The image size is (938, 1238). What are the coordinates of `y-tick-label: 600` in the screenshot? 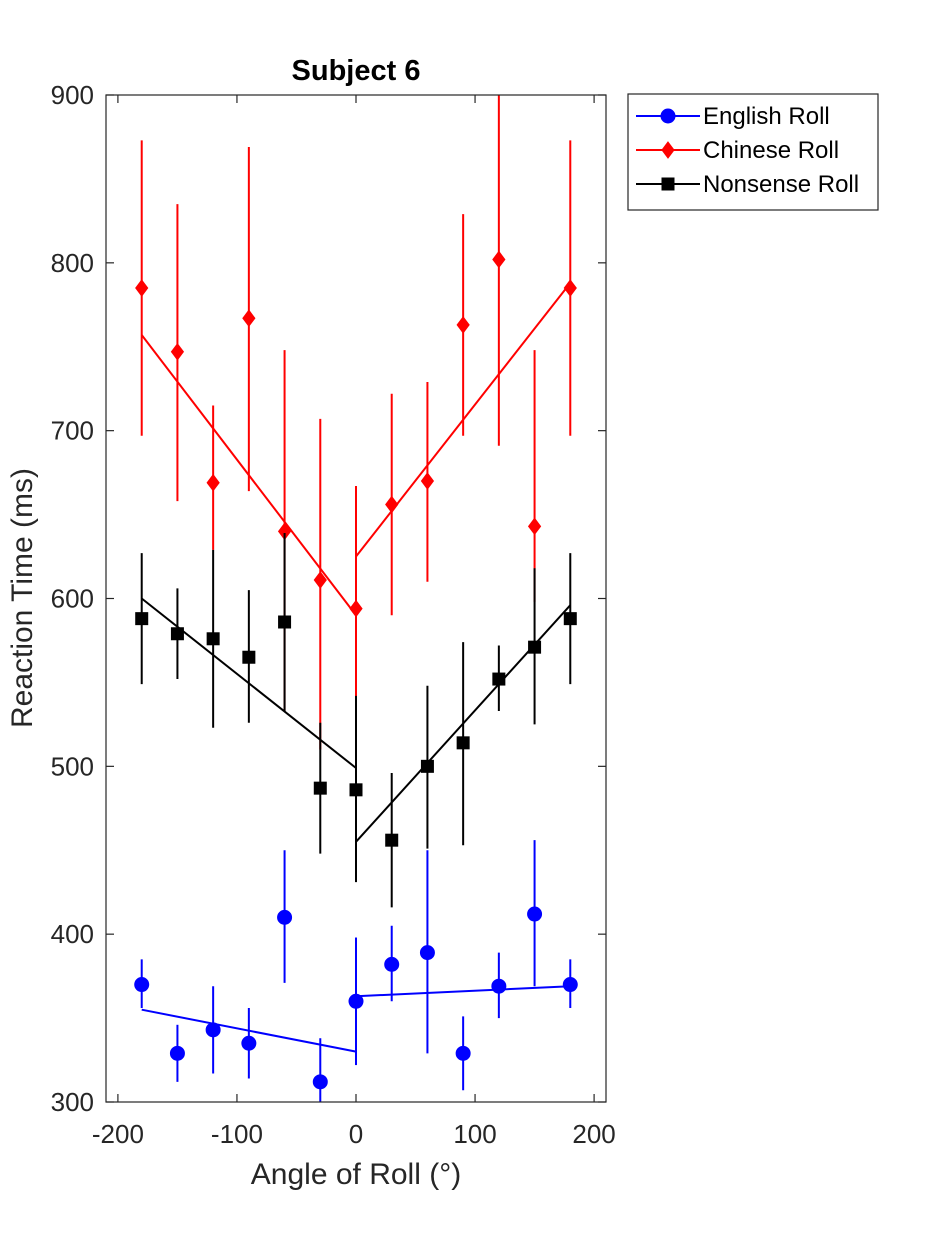 It's located at (72, 599).